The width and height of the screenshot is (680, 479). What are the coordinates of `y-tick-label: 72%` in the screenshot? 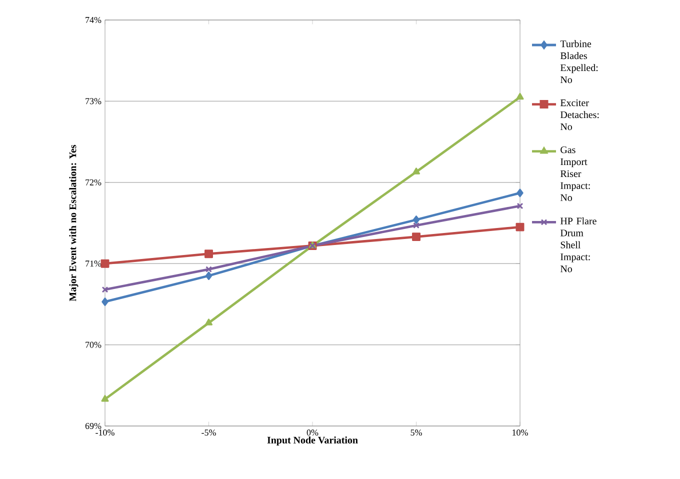 It's located at (94, 182).